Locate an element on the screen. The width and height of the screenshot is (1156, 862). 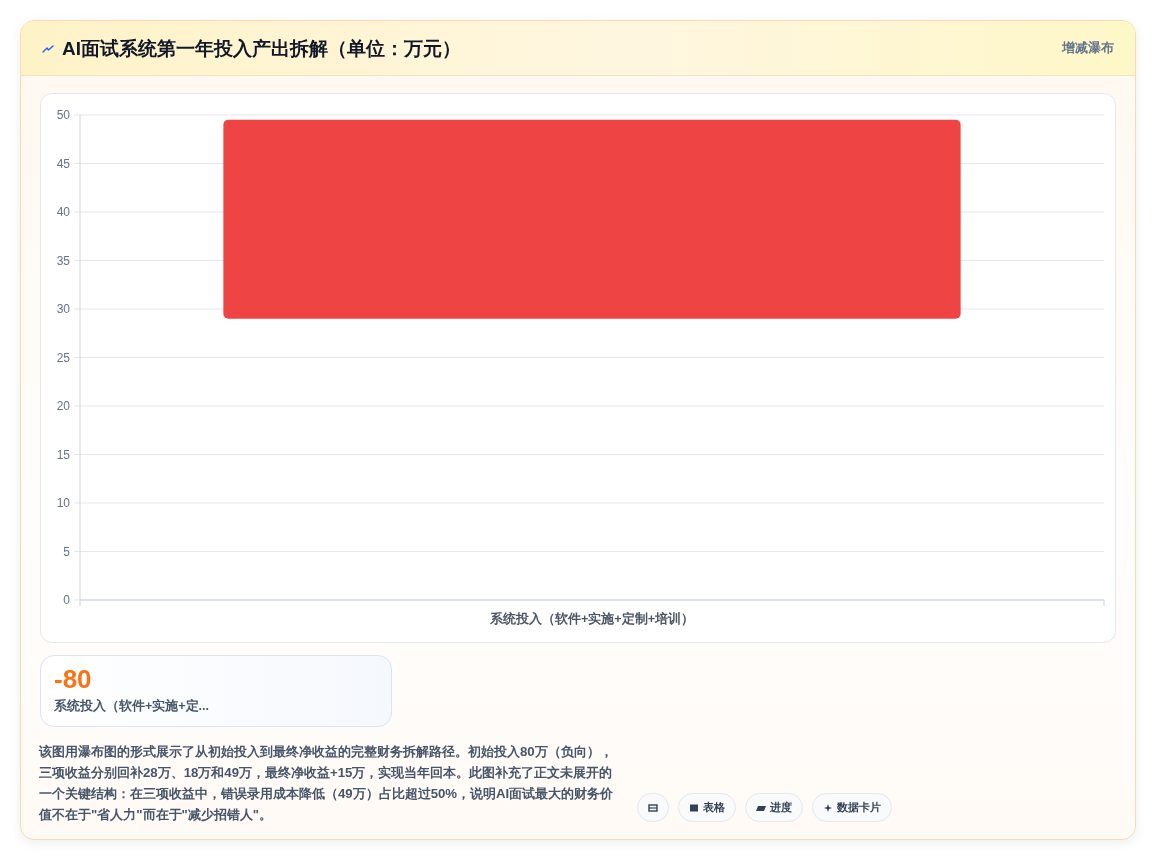
button: 数据卡片 is located at coordinates (852, 807).